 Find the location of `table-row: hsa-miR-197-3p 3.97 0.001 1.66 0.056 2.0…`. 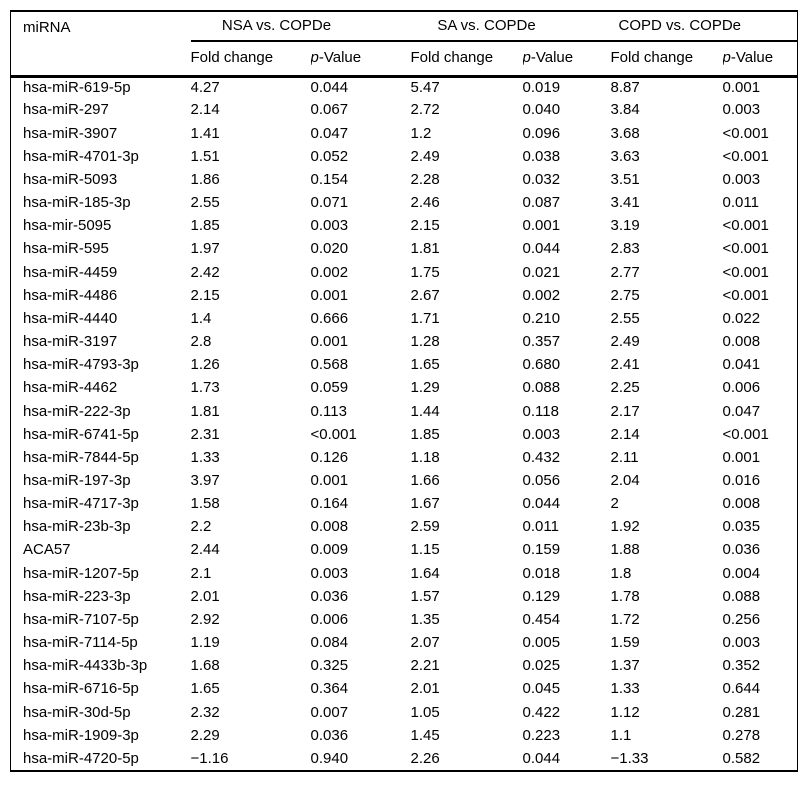

table-row: hsa-miR-197-3p 3.97 0.001 1.66 0.056 2.0… is located at coordinates (404, 481).